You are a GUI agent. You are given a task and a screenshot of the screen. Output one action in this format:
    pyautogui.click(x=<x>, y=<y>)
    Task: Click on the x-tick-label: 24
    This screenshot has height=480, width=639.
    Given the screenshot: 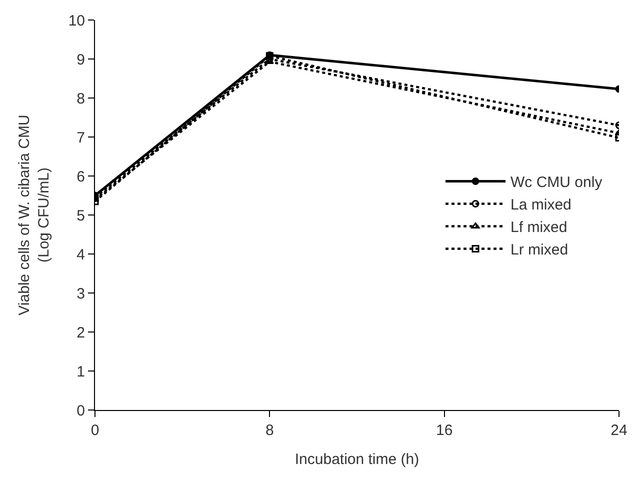 What is the action you would take?
    pyautogui.click(x=619, y=430)
    